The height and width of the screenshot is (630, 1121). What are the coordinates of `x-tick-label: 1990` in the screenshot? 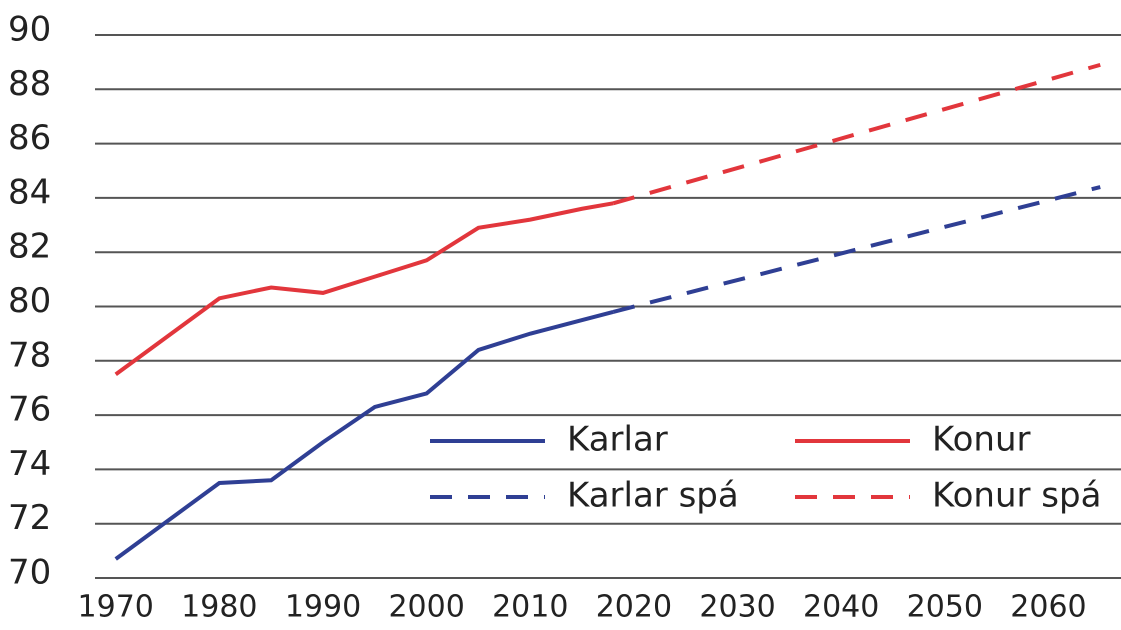 It's located at (323, 607).